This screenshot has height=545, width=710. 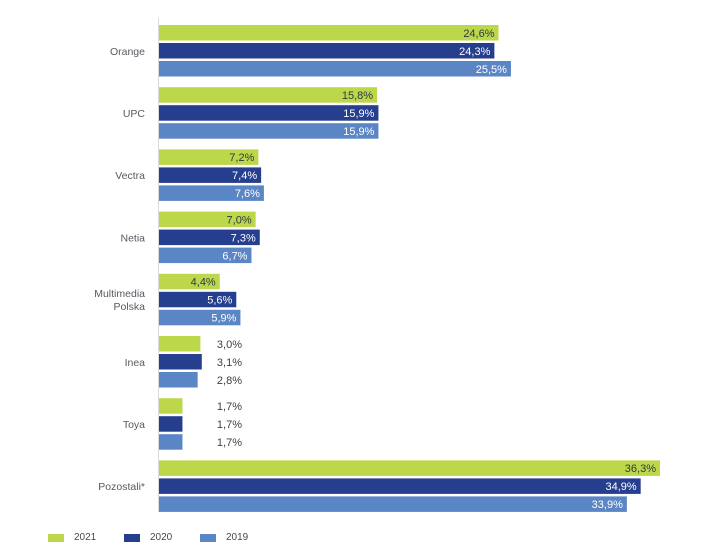 I want to click on category-label-line: Vectra, so click(x=130, y=176).